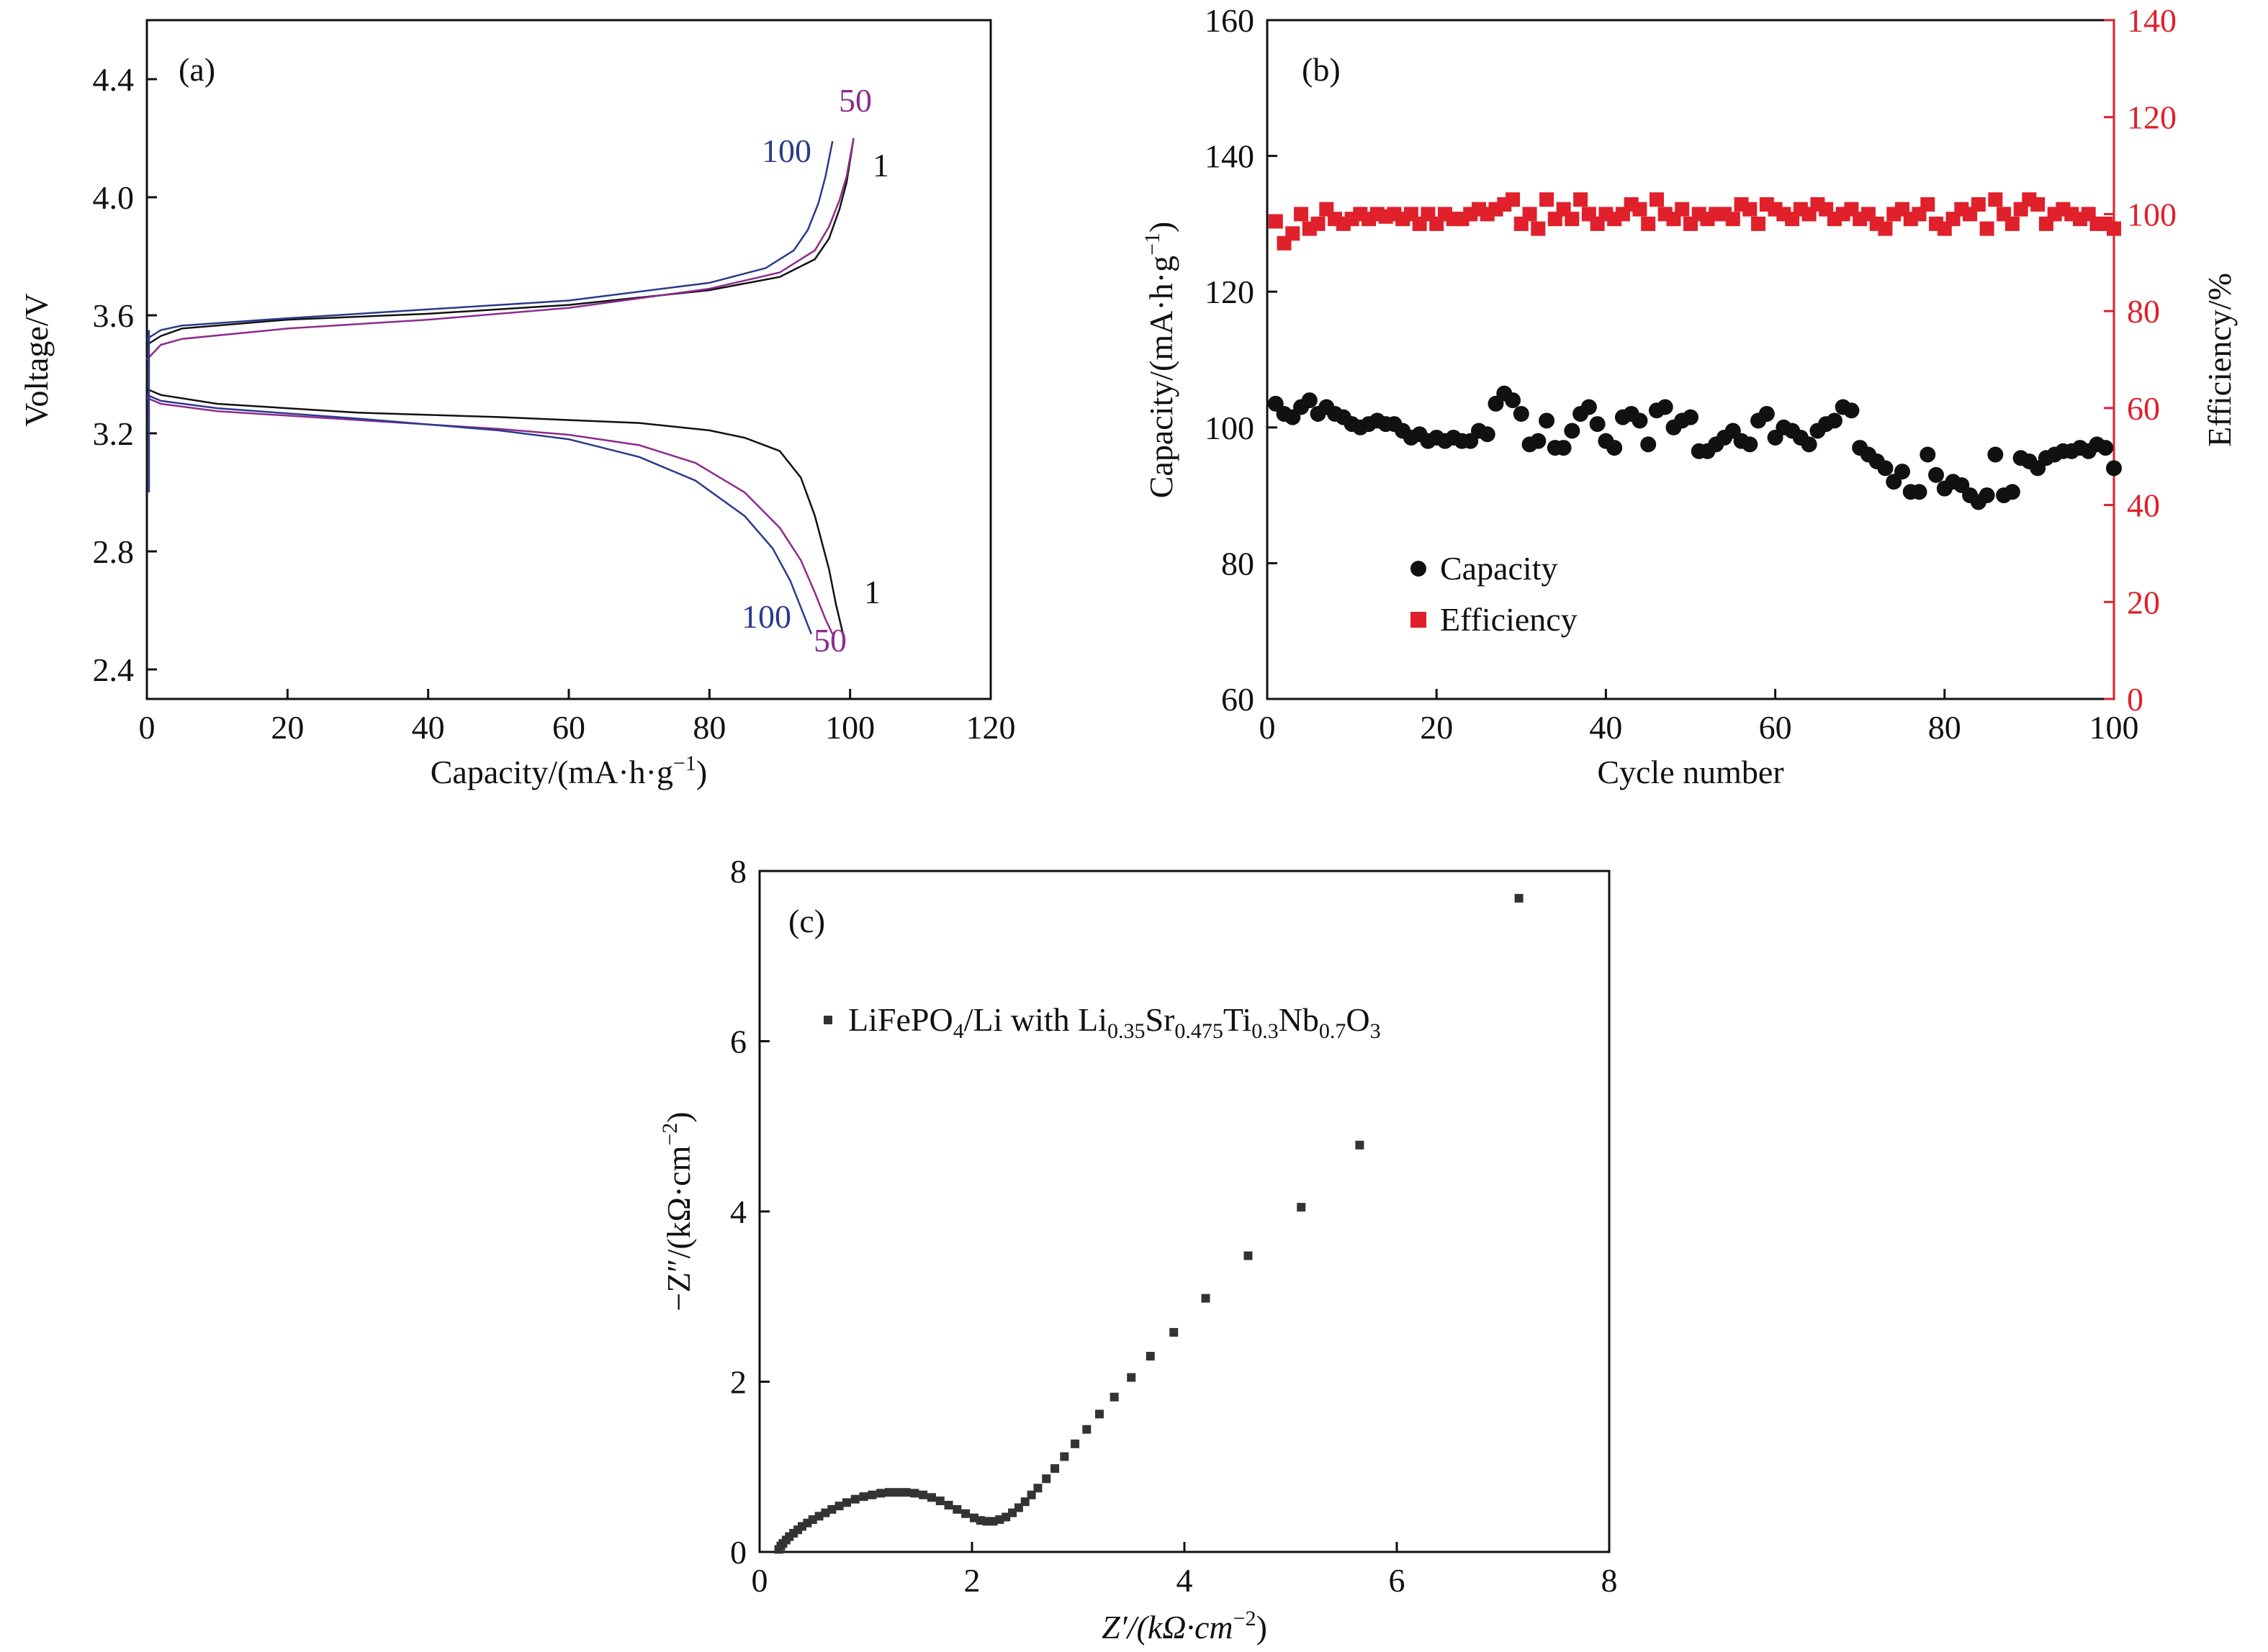 Image resolution: width=2268 pixels, height=1652 pixels. Describe the element at coordinates (1237, 563) in the screenshot. I see `panel-b-ytick-left-label: 80` at that location.